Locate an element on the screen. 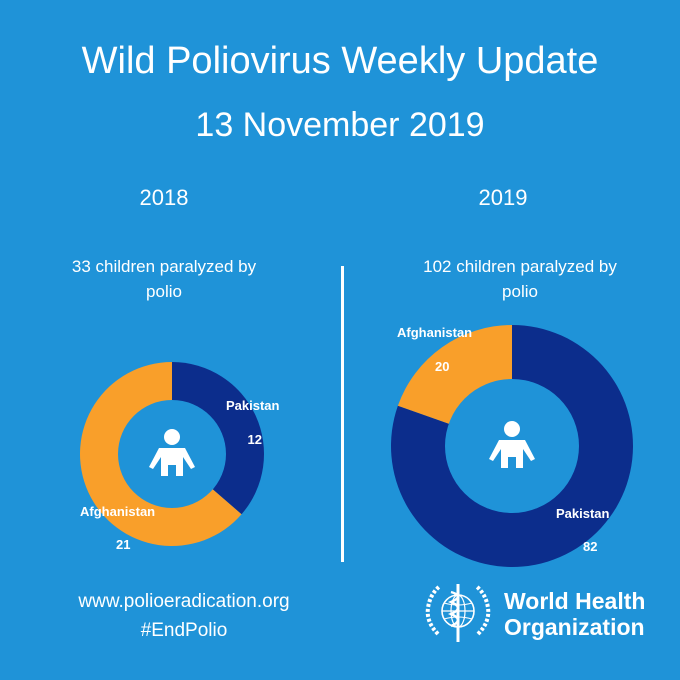 The image size is (680, 680). cases-2019-caption-line2: polio is located at coordinates (520, 291).